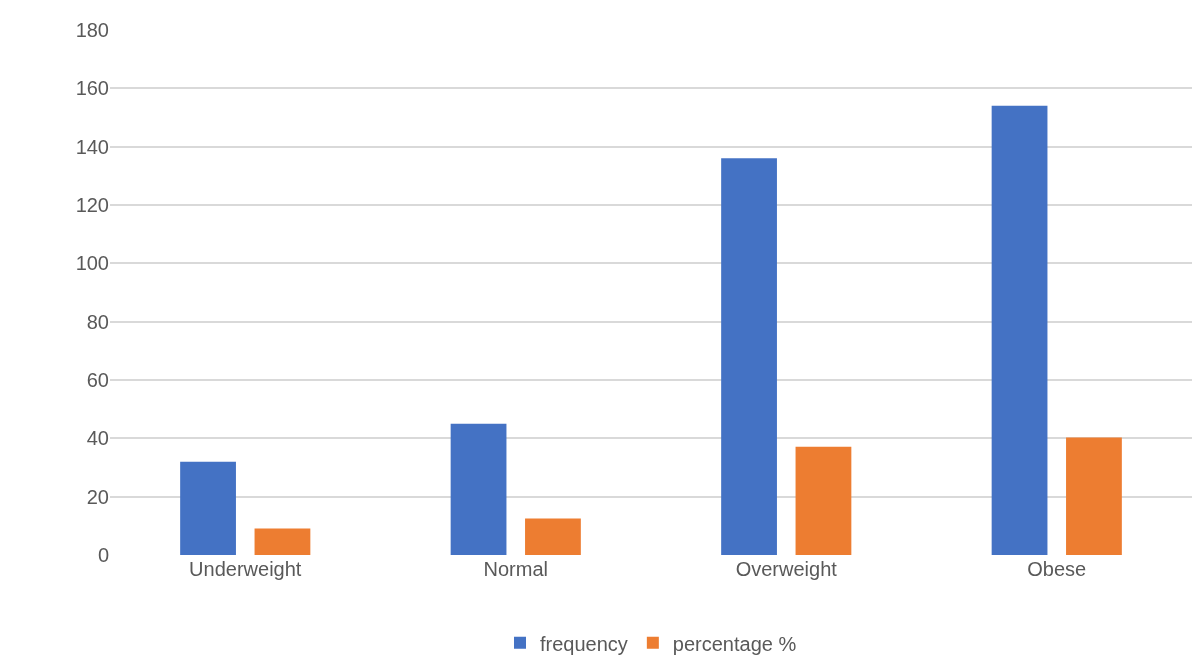  Describe the element at coordinates (92, 205) in the screenshot. I see `y-tick-label: 120` at that location.